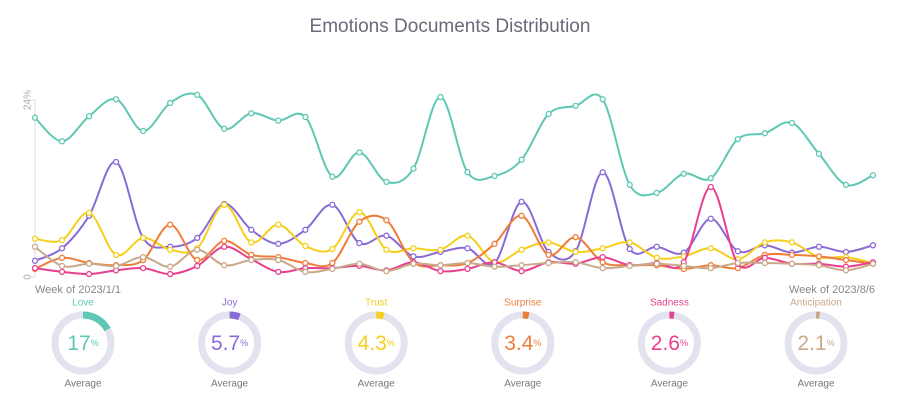 This screenshot has height=403, width=900. Describe the element at coordinates (28, 100) in the screenshot. I see `y-tick-label: 24%` at that location.